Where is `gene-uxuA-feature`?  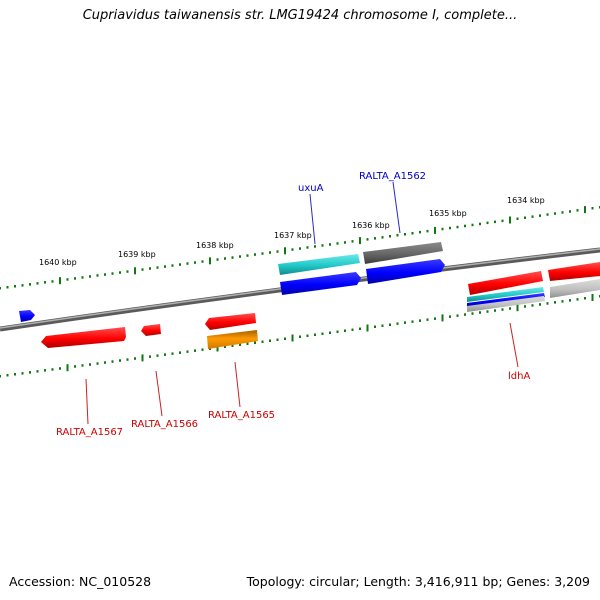
gene-uxuA-feature is located at coordinates (319, 264).